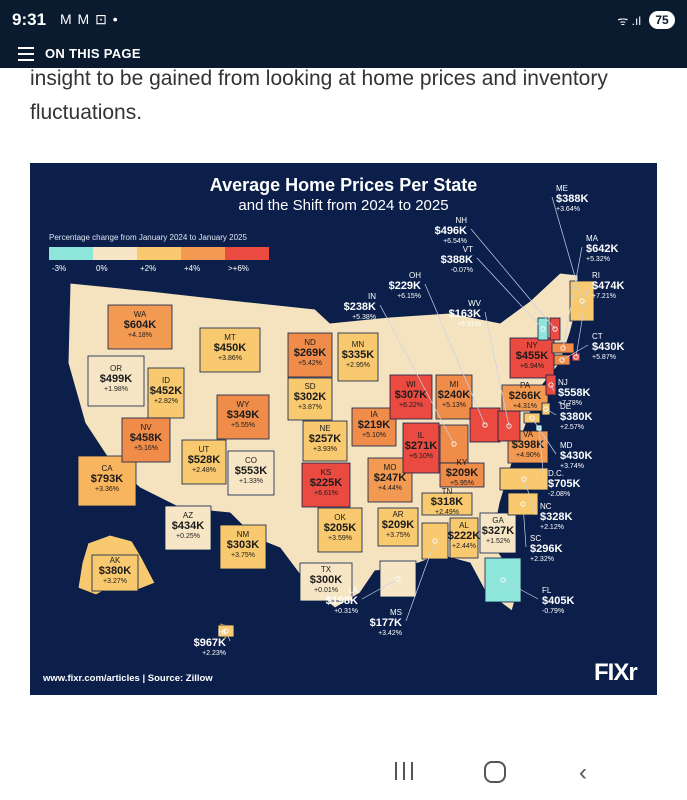  I want to click on state-price-label: $209K, so click(462, 473).